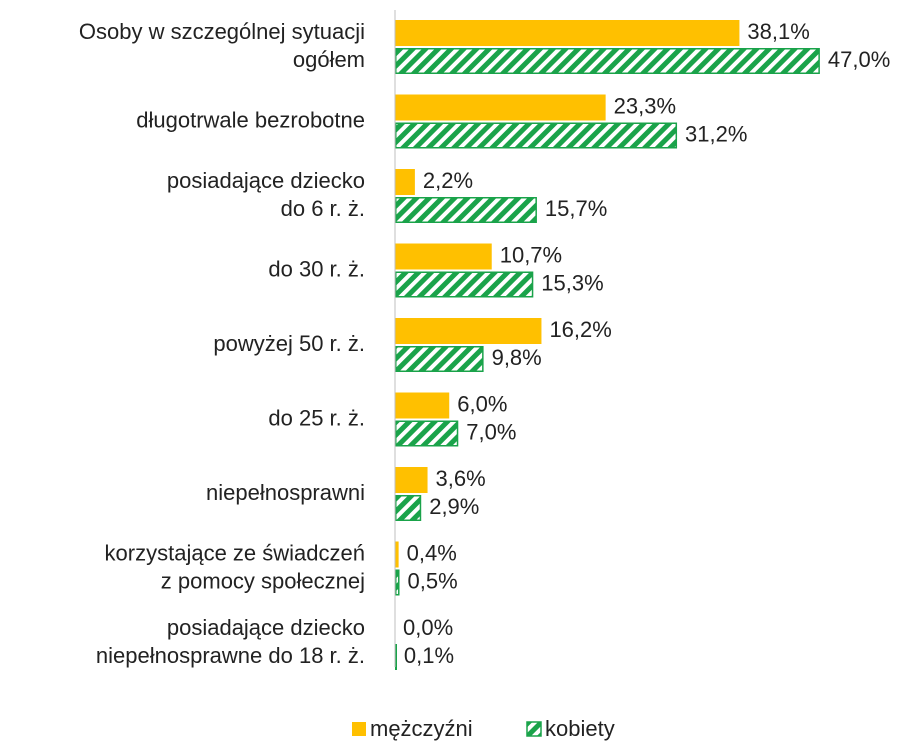 This screenshot has width=915, height=743. What do you see at coordinates (250, 119) in the screenshot?
I see `category-label: długotrwale bezrobotne` at bounding box center [250, 119].